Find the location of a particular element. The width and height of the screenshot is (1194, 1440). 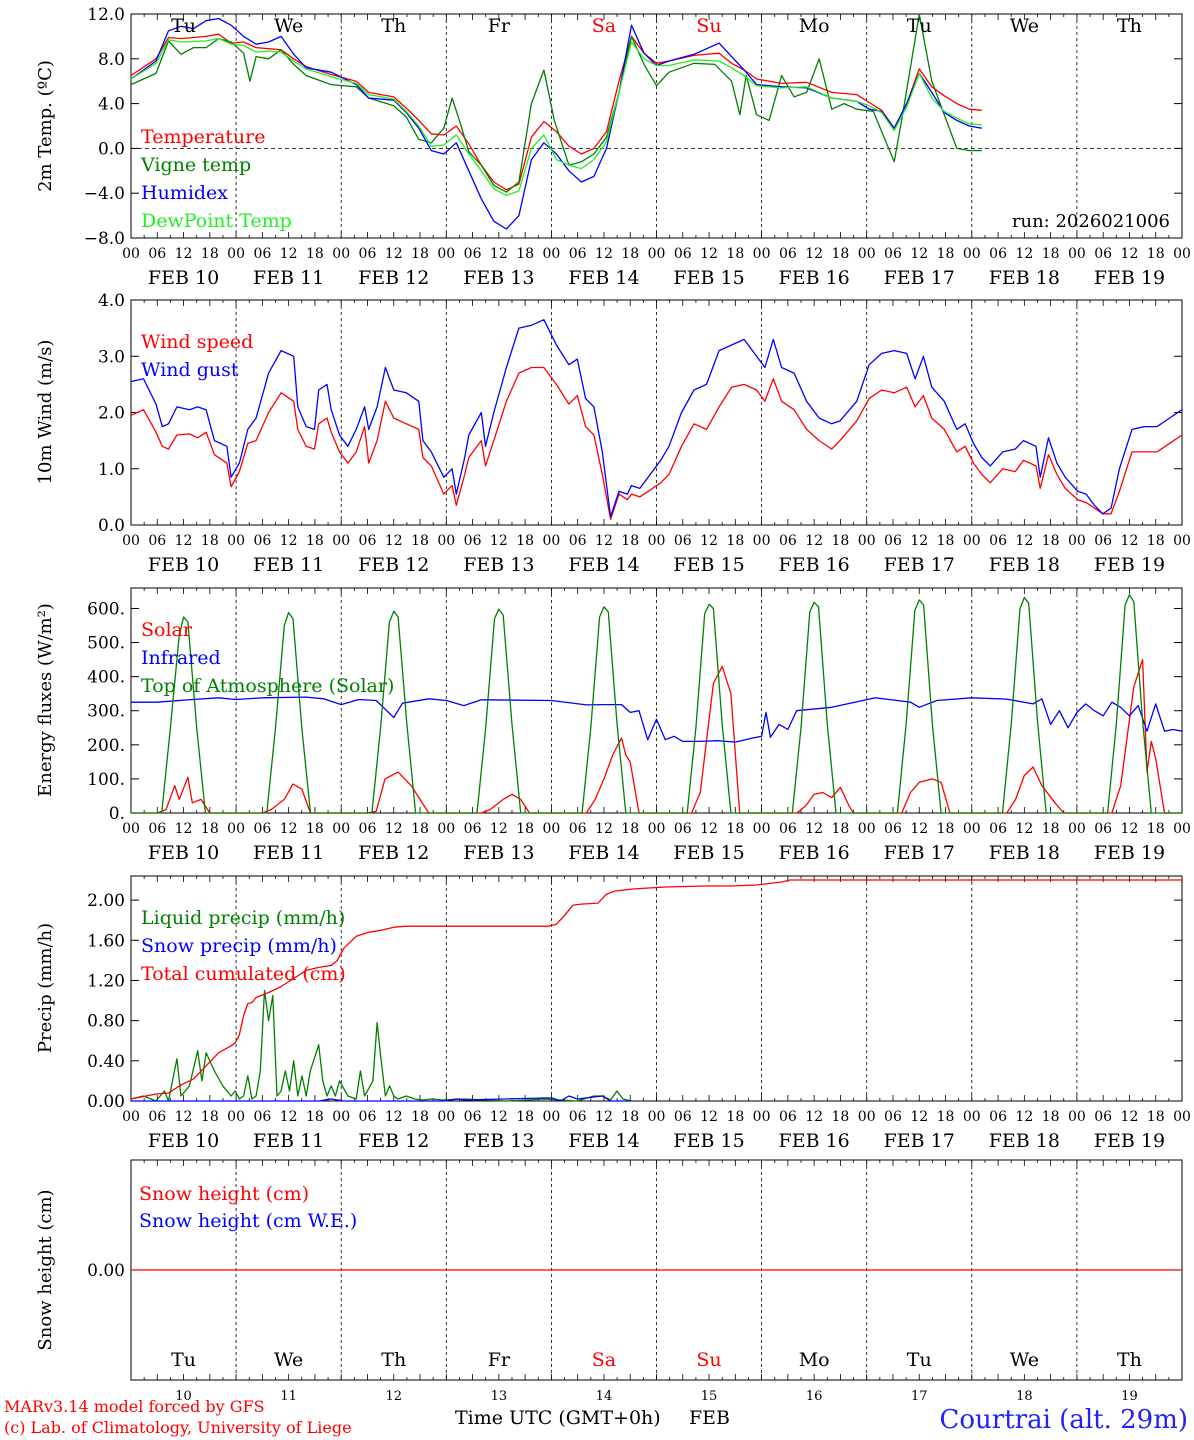

location-label: Courtrai (alt. 29m) is located at coordinates (1064, 1420).